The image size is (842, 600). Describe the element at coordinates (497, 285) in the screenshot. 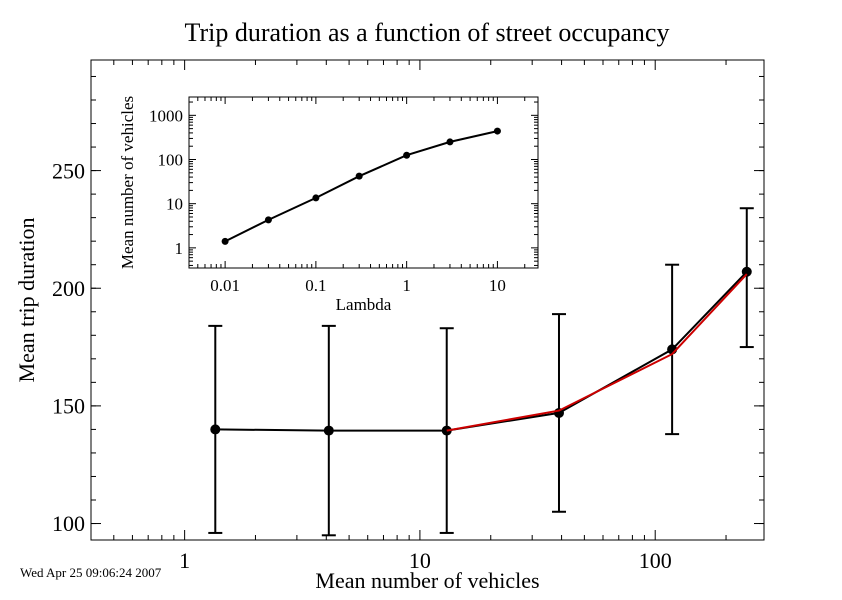

I see `inset-x-tick-label: 10` at that location.